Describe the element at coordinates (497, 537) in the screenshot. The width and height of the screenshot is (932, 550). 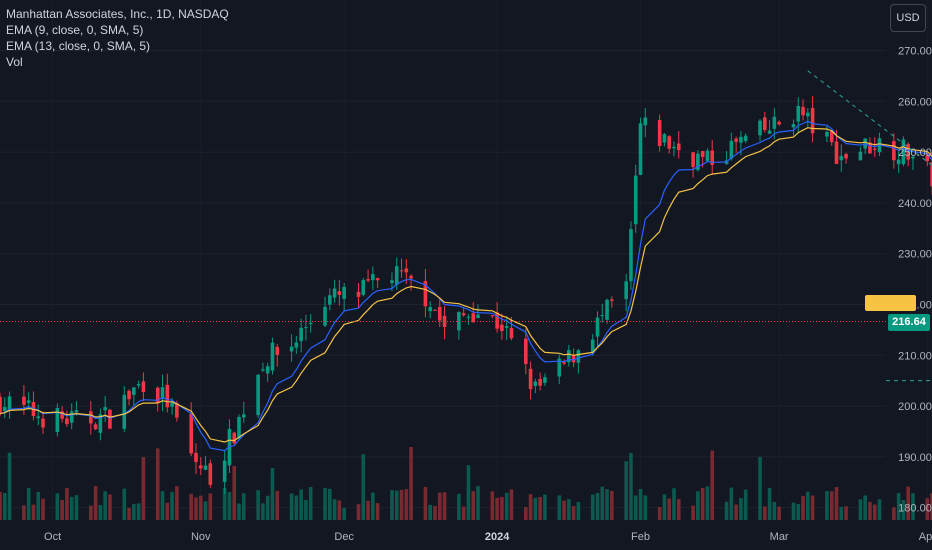
I see `x-tick-2024: 2024` at that location.